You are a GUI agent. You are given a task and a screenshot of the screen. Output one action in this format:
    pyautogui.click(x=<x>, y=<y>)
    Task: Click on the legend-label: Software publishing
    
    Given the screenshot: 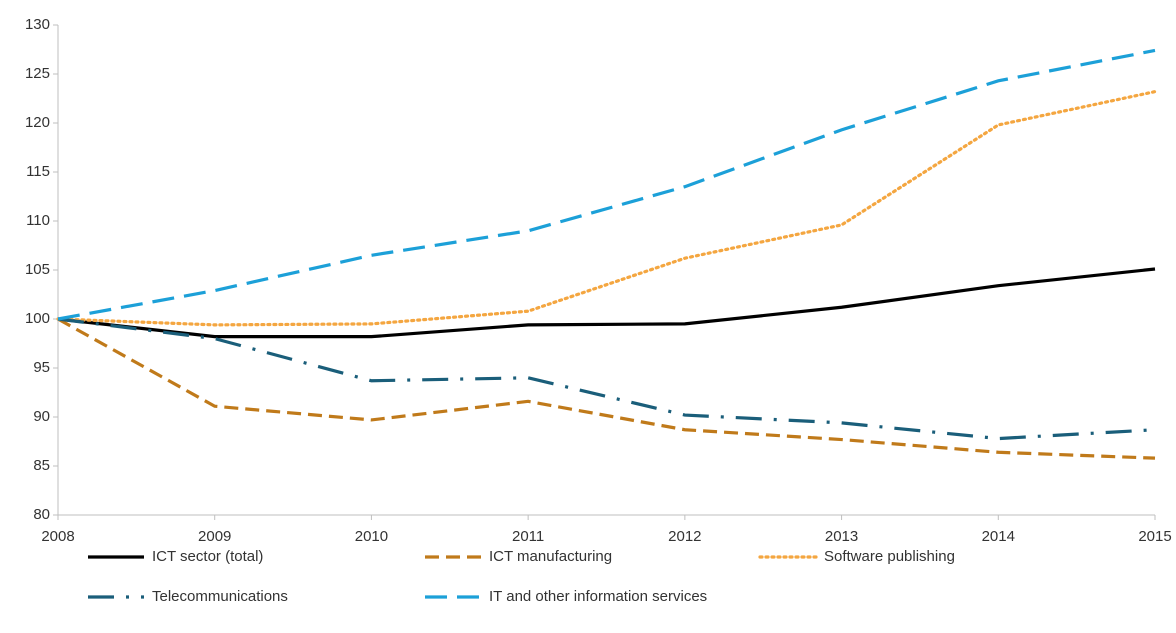 What is the action you would take?
    pyautogui.click(x=889, y=556)
    